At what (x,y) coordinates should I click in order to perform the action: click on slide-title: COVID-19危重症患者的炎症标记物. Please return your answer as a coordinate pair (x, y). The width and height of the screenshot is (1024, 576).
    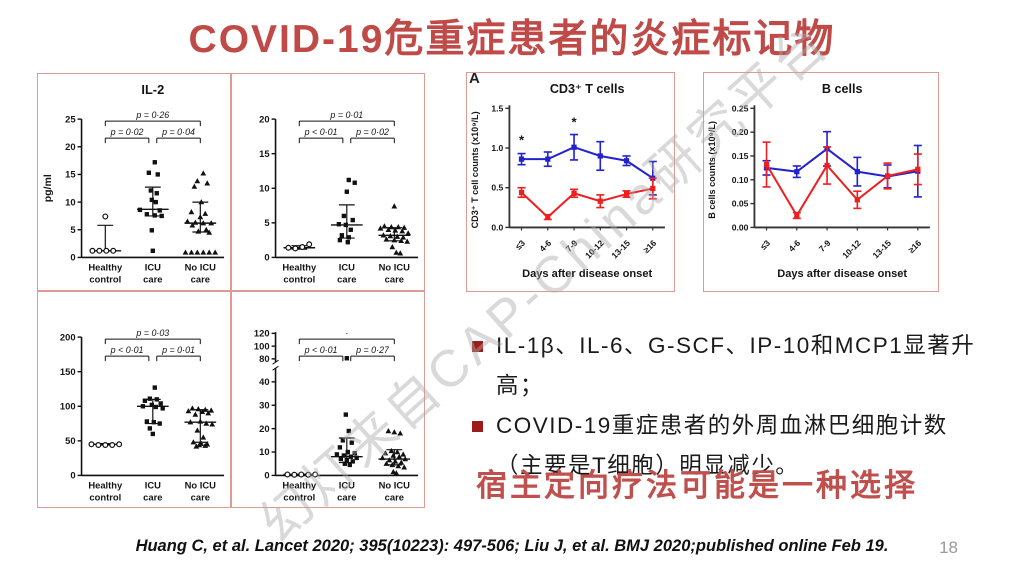
    Looking at the image, I should click on (512, 39).